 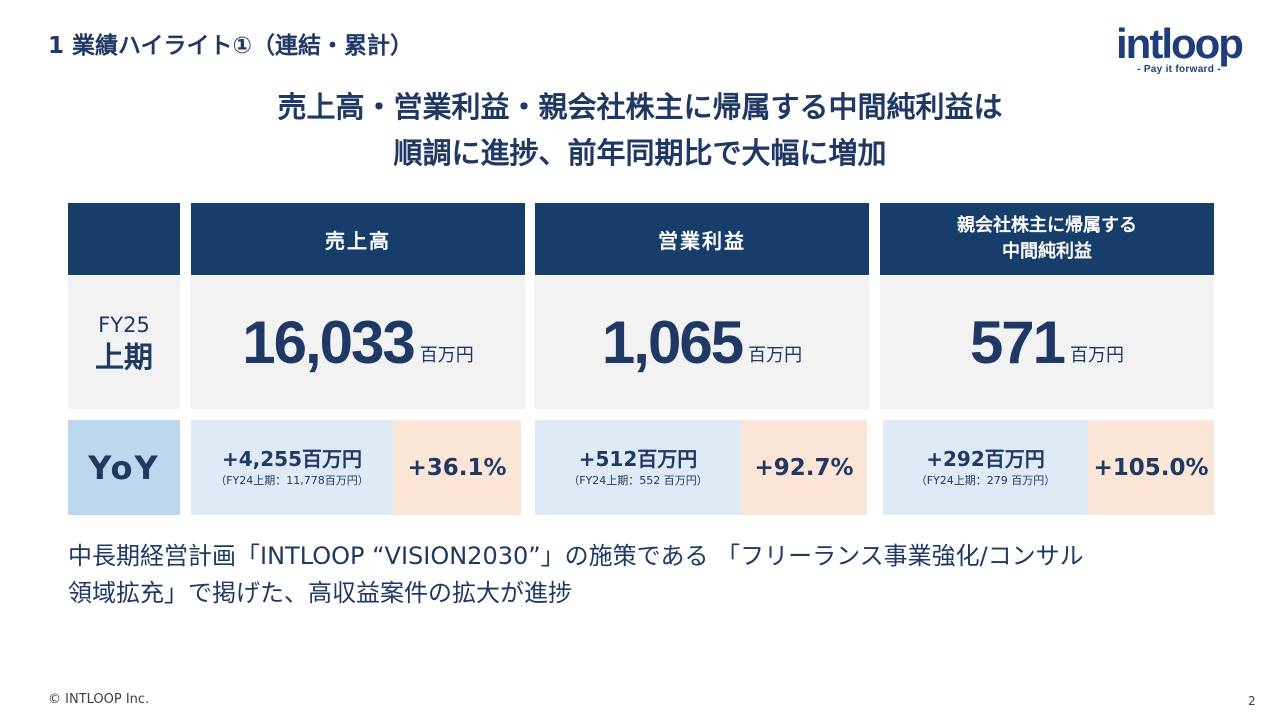 I want to click on period-half: 上期, so click(x=123, y=356).